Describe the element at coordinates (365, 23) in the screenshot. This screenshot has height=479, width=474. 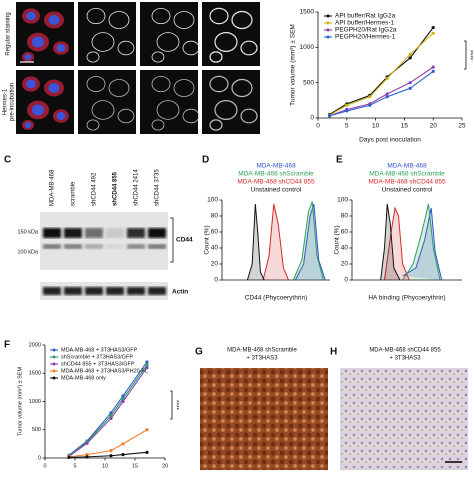
I see `legend-label: API buffer/Hermes-1` at that location.